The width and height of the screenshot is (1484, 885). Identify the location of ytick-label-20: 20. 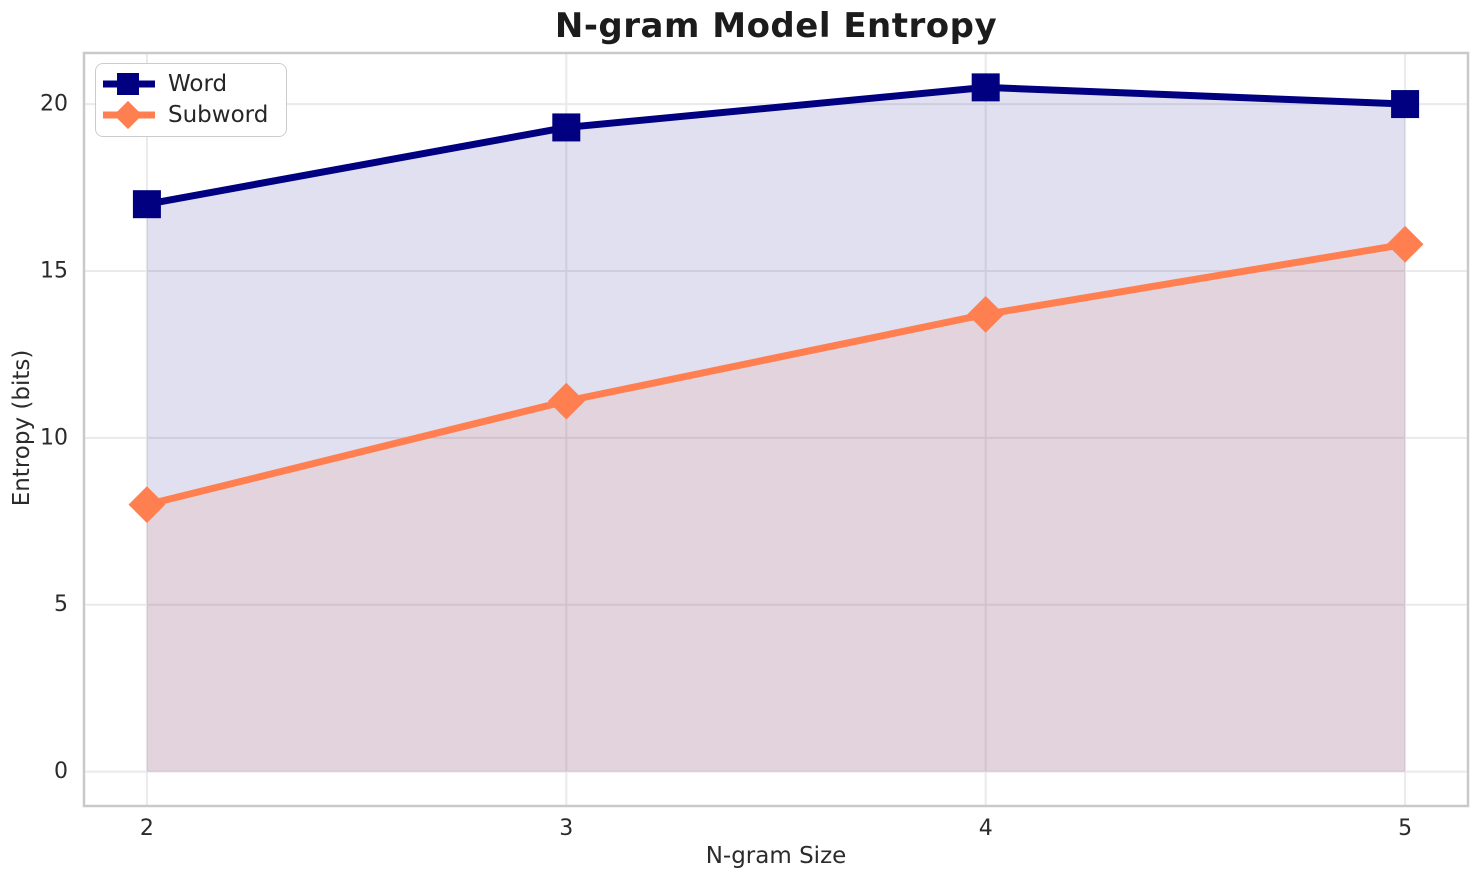
(54, 104).